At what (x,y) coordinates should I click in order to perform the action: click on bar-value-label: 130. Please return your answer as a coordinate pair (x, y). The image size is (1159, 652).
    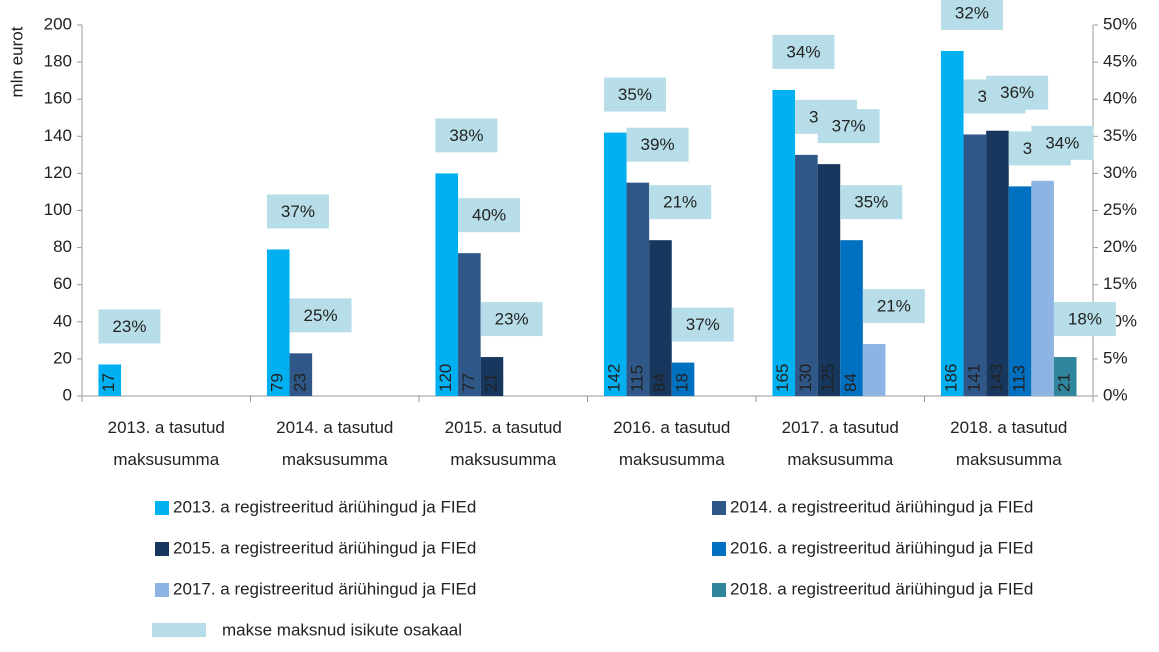
    Looking at the image, I should click on (805, 378).